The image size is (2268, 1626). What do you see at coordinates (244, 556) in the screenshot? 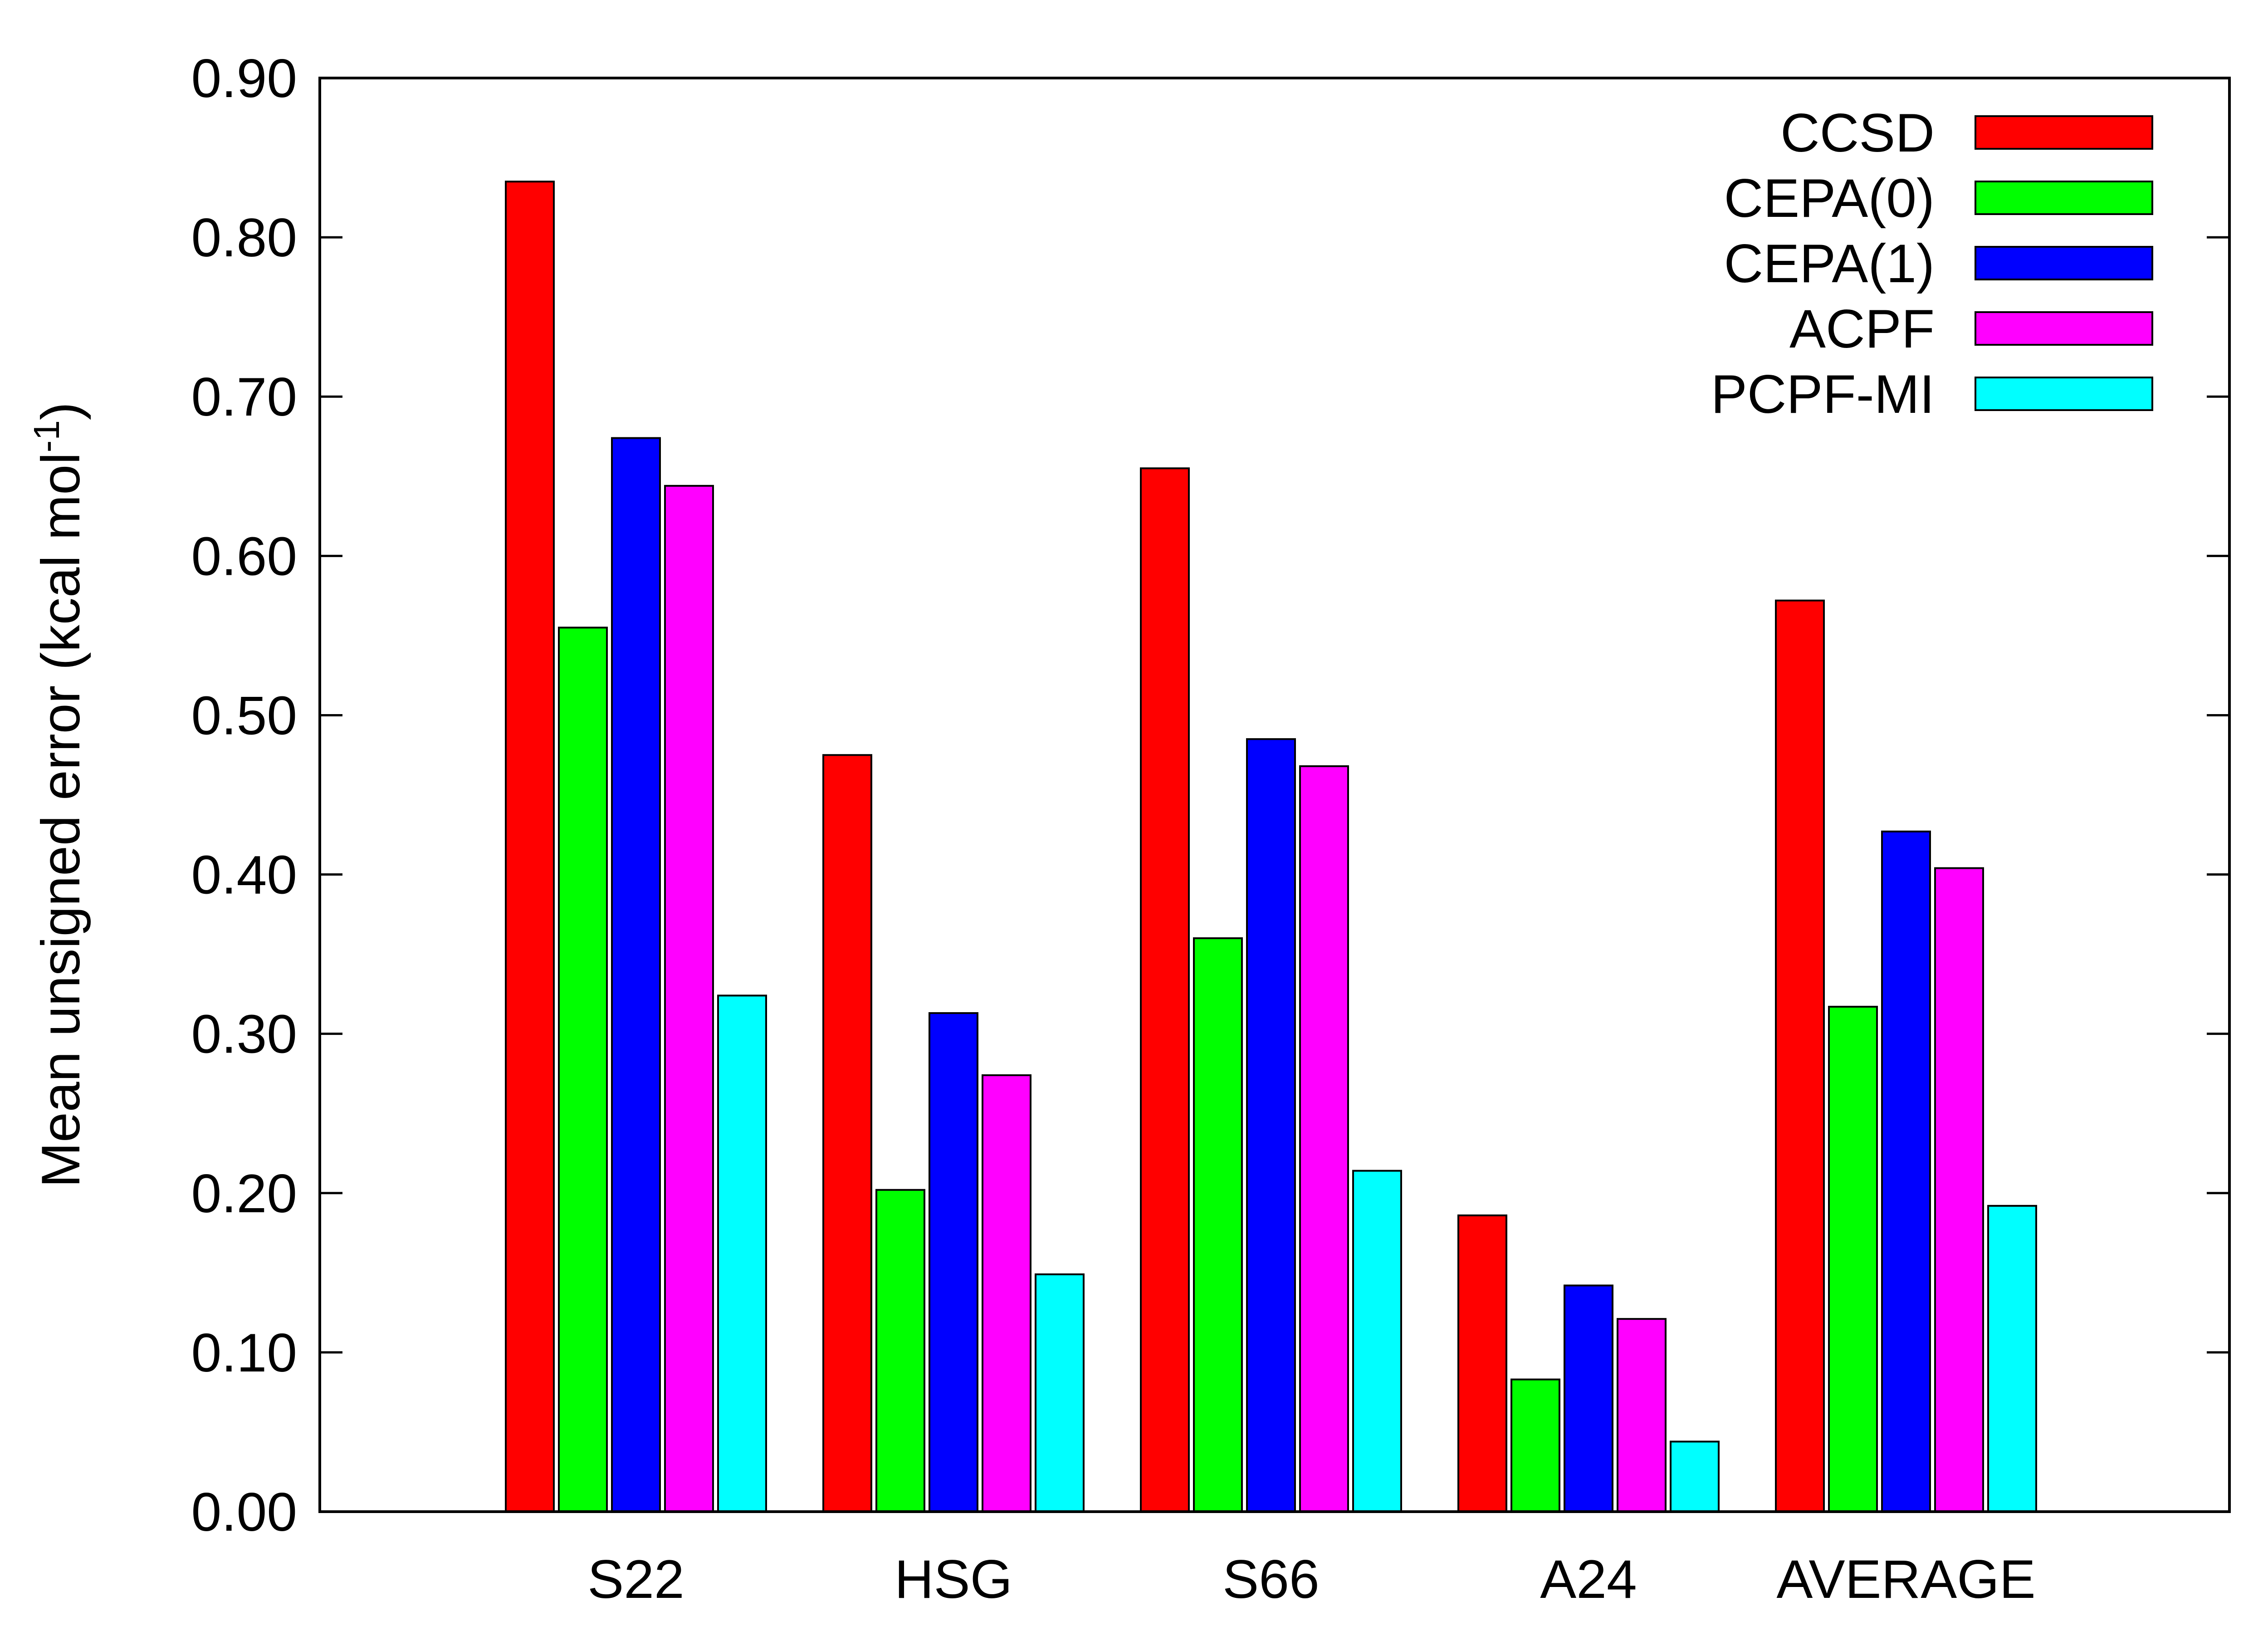
I see `y-tick-label: 0.60` at bounding box center [244, 556].